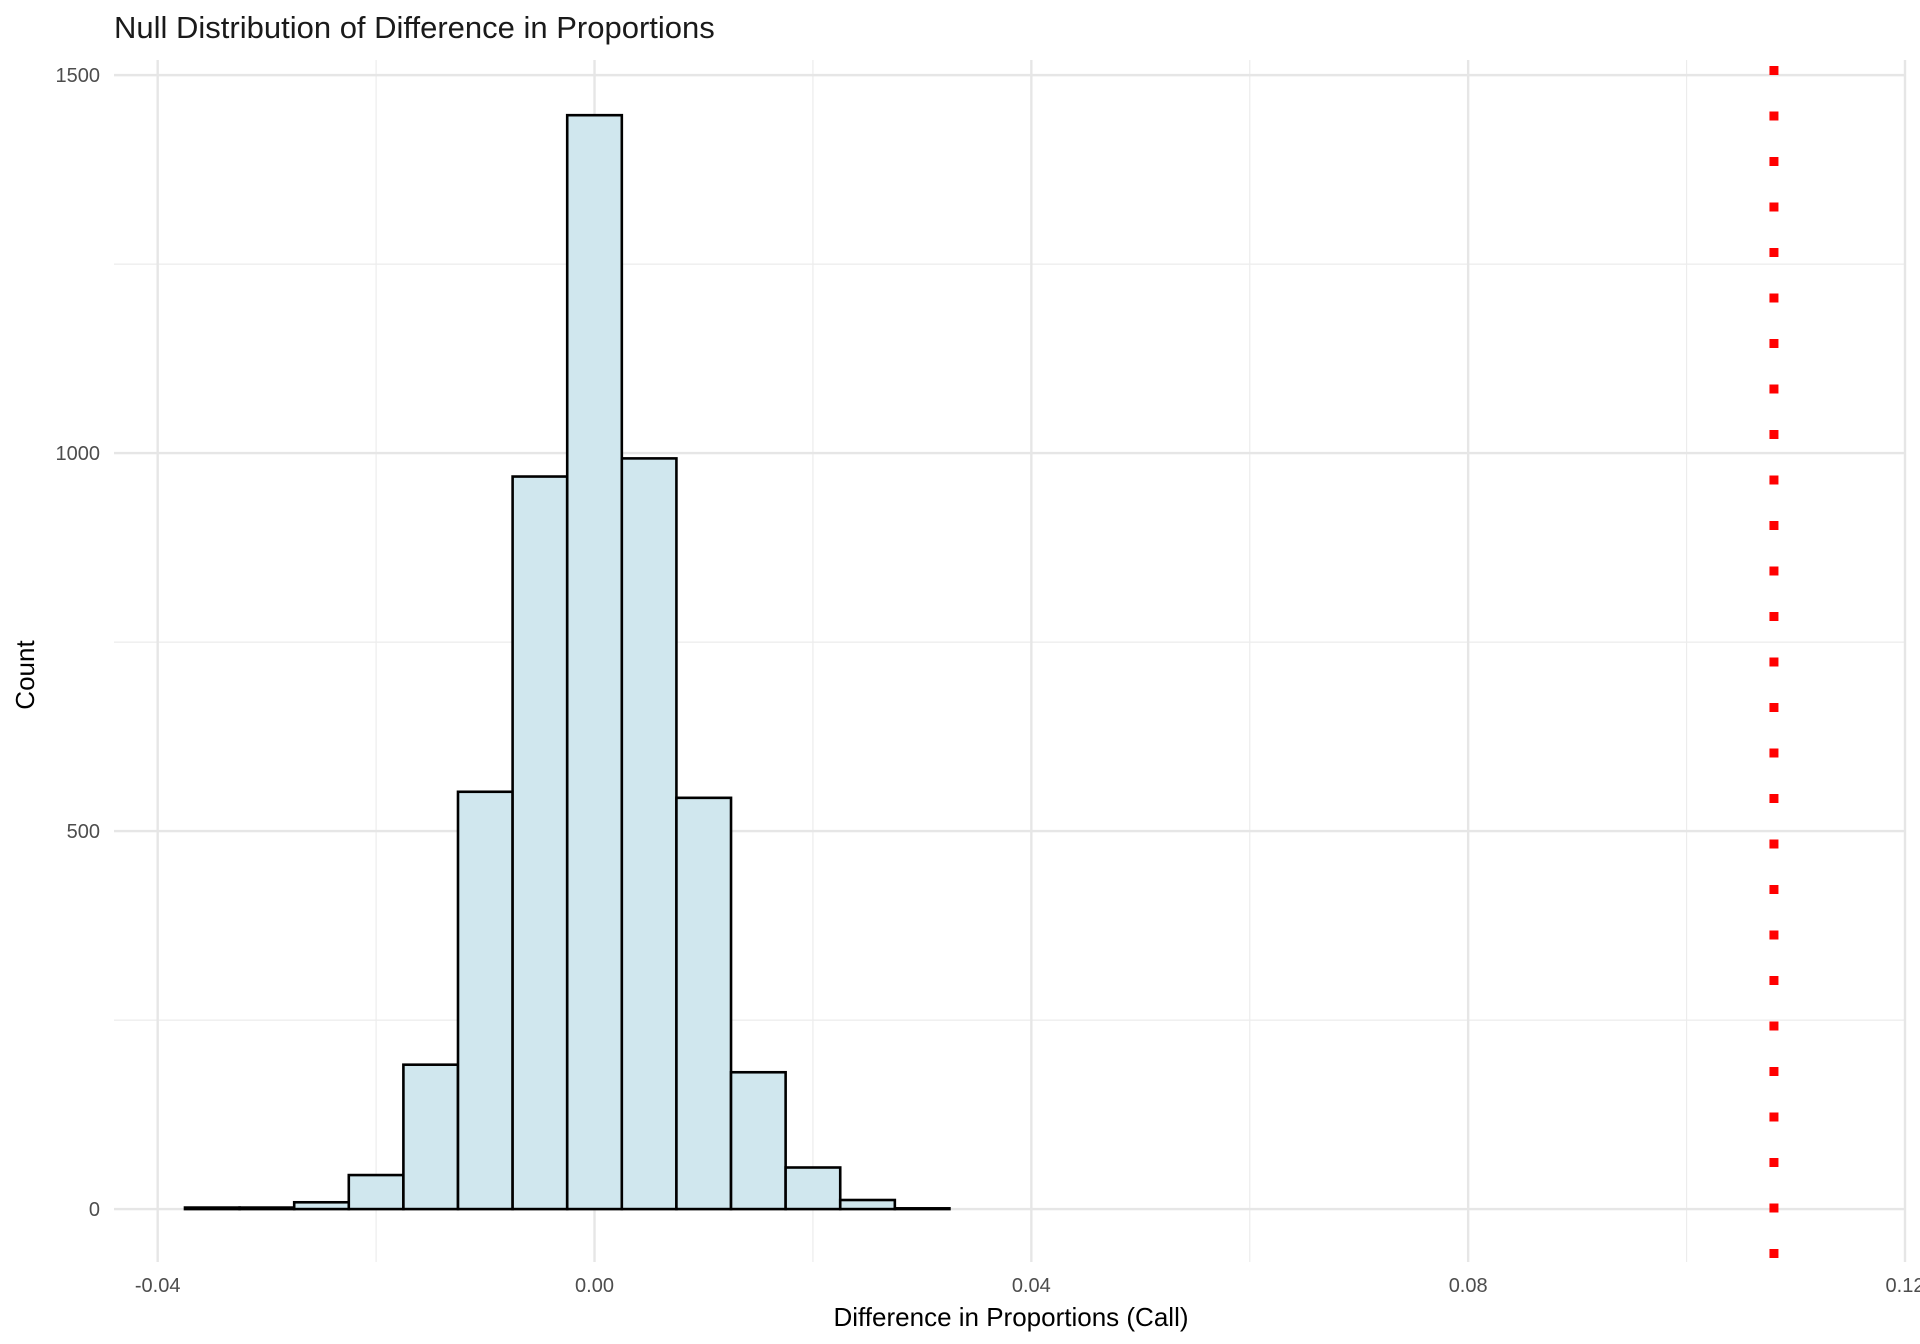 This screenshot has height=1344, width=1920. What do you see at coordinates (78, 454) in the screenshot?
I see `y-tick-label: 1000` at bounding box center [78, 454].